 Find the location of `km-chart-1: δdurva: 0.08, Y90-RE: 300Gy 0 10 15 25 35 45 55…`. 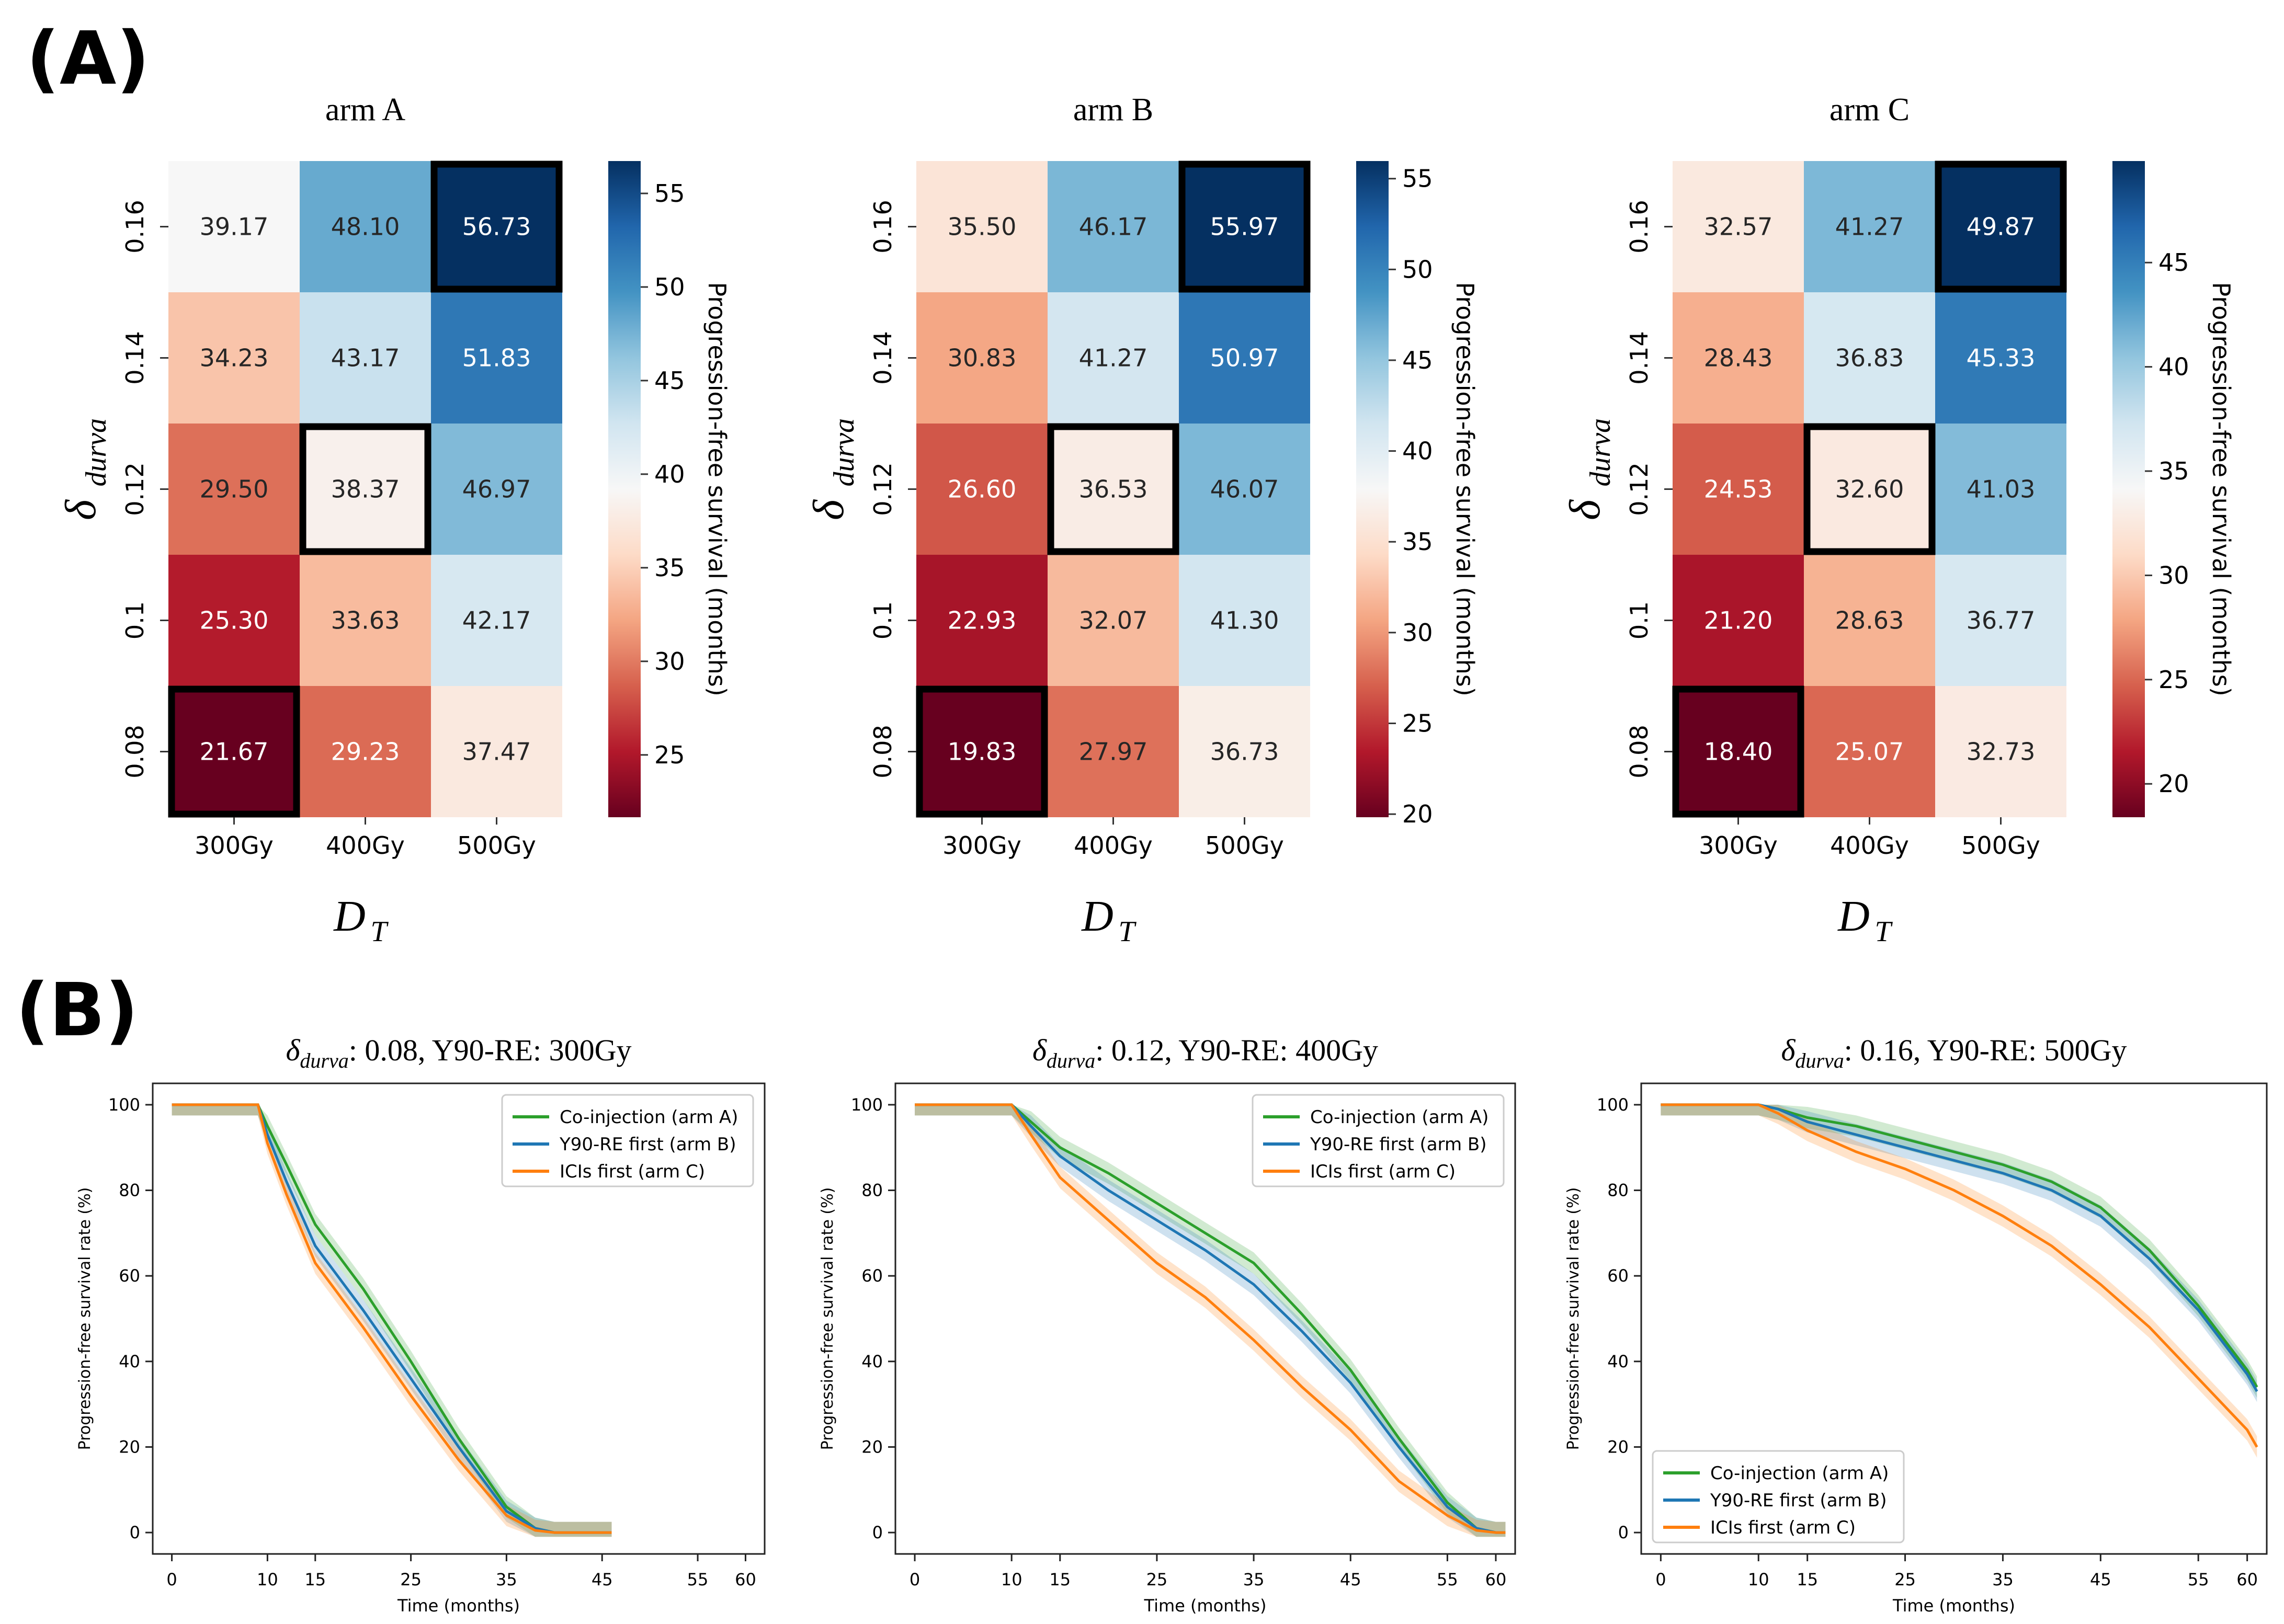

km-chart-1: δdurva: 0.08, Y90-RE: 300Gy 0 10 15 25 35 45 55… is located at coordinates (421, 1324).